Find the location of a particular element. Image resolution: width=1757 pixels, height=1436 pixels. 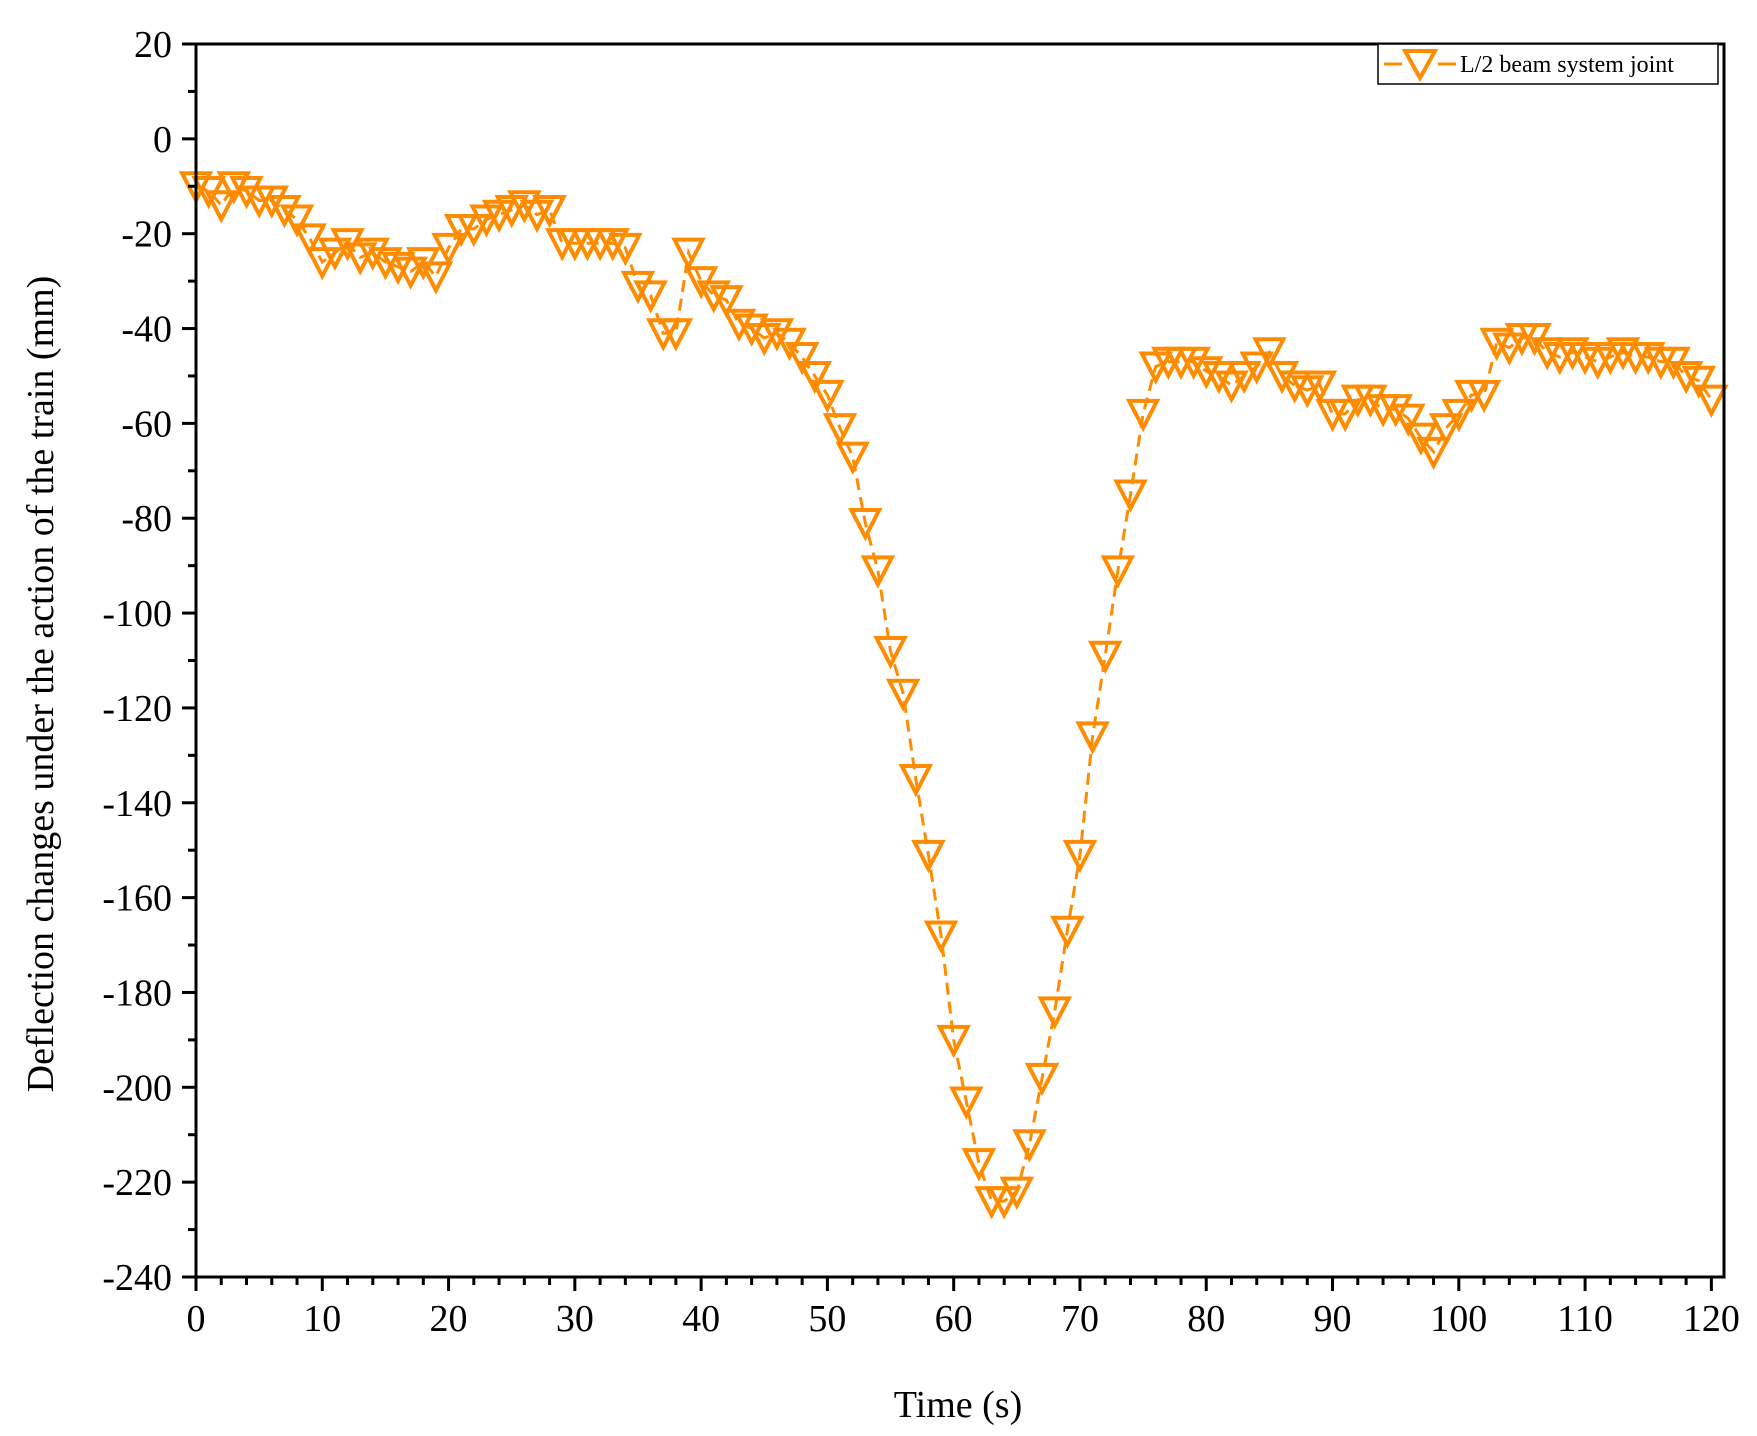

y-tick-label: -20 is located at coordinates (146, 235).